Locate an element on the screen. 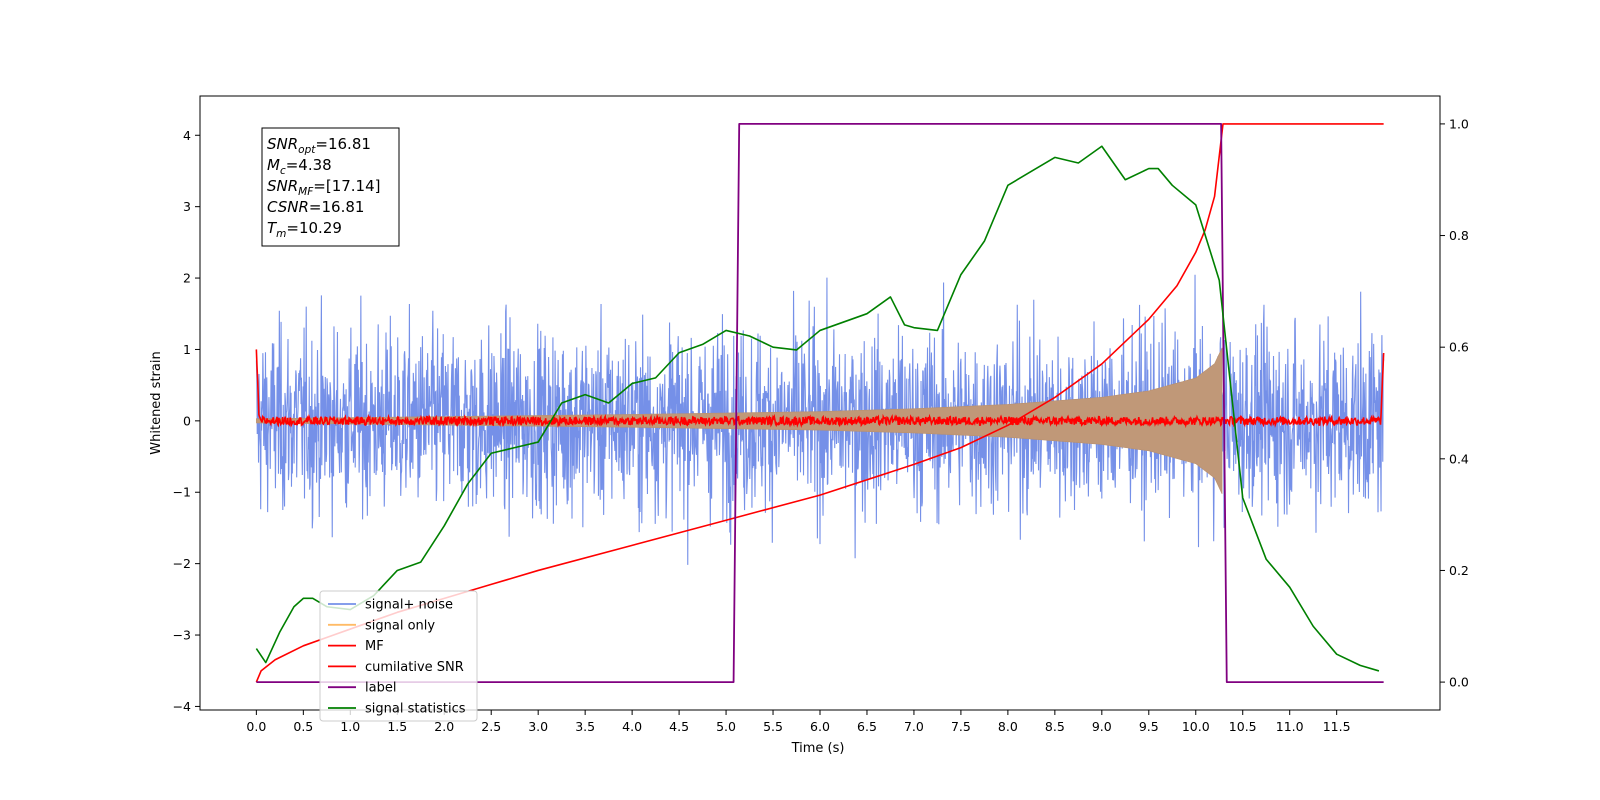 The width and height of the screenshot is (1600, 800). x-tick-label: 4.5 is located at coordinates (679, 726).